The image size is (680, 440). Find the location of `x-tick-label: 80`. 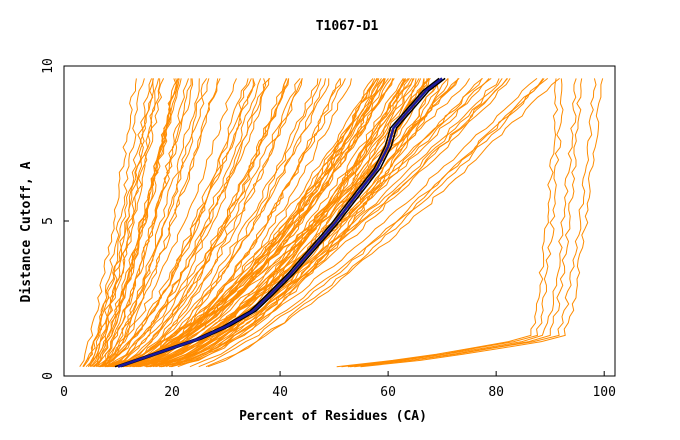

x-tick-label: 80 is located at coordinates (496, 392).